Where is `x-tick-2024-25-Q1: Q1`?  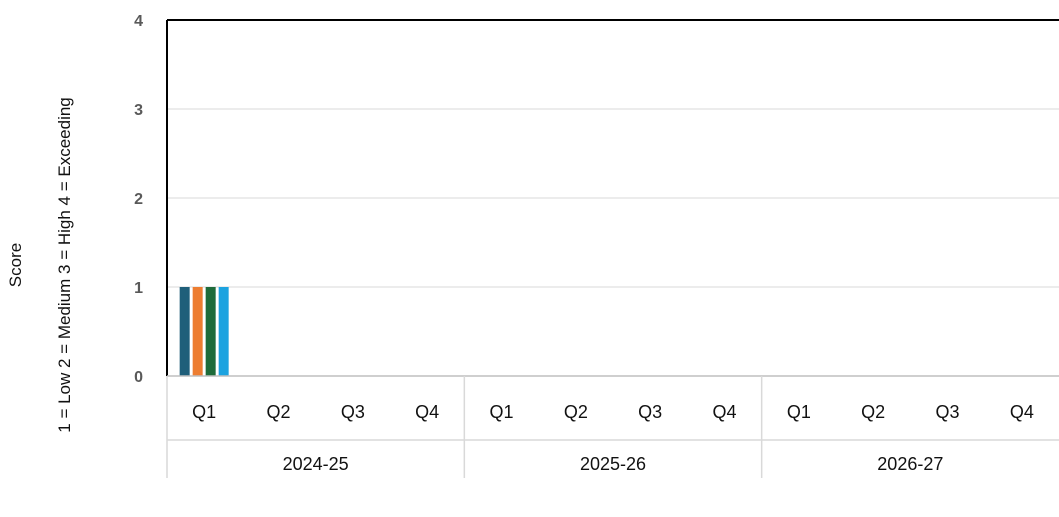 x-tick-2024-25-Q1: Q1 is located at coordinates (204, 412).